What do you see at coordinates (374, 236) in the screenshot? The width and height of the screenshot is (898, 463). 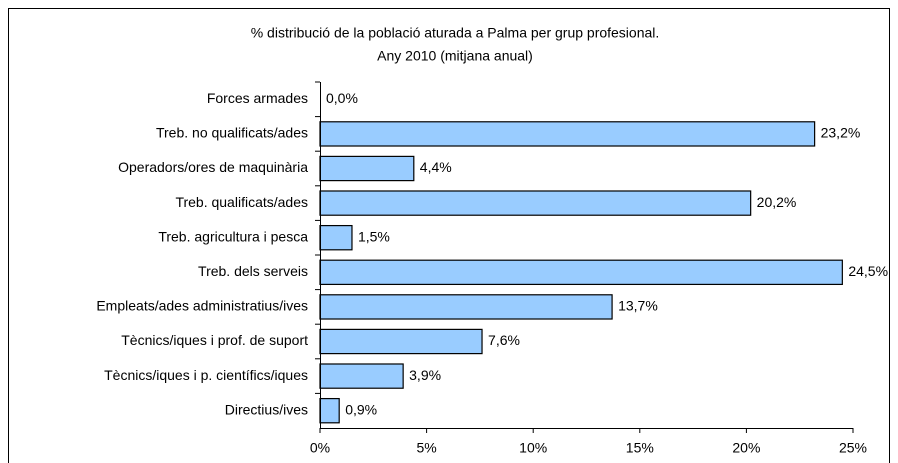 I see `value-label: 1,5%` at bounding box center [374, 236].